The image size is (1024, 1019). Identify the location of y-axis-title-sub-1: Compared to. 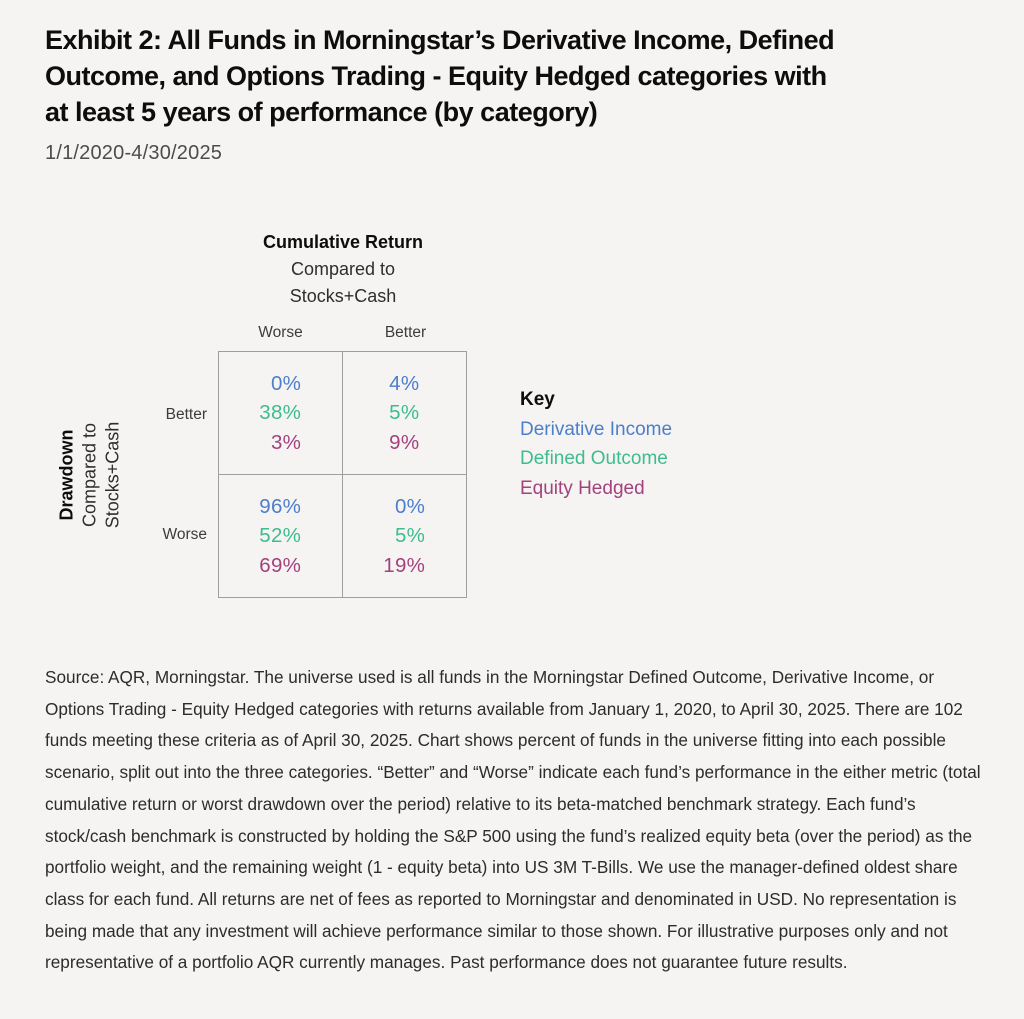
(89, 475).